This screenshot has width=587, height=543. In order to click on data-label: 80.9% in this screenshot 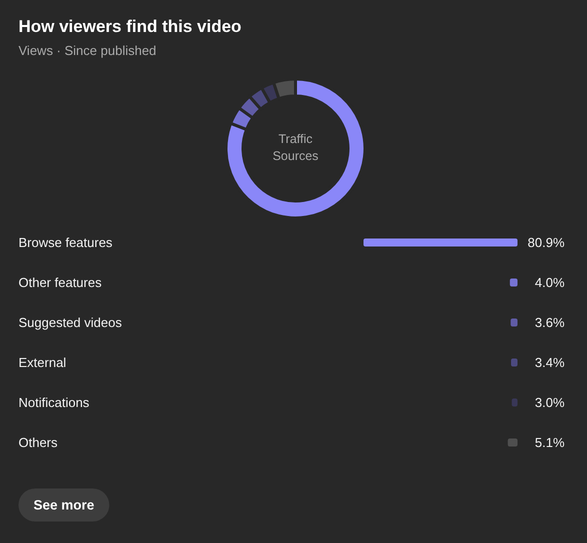, I will do `click(546, 242)`.